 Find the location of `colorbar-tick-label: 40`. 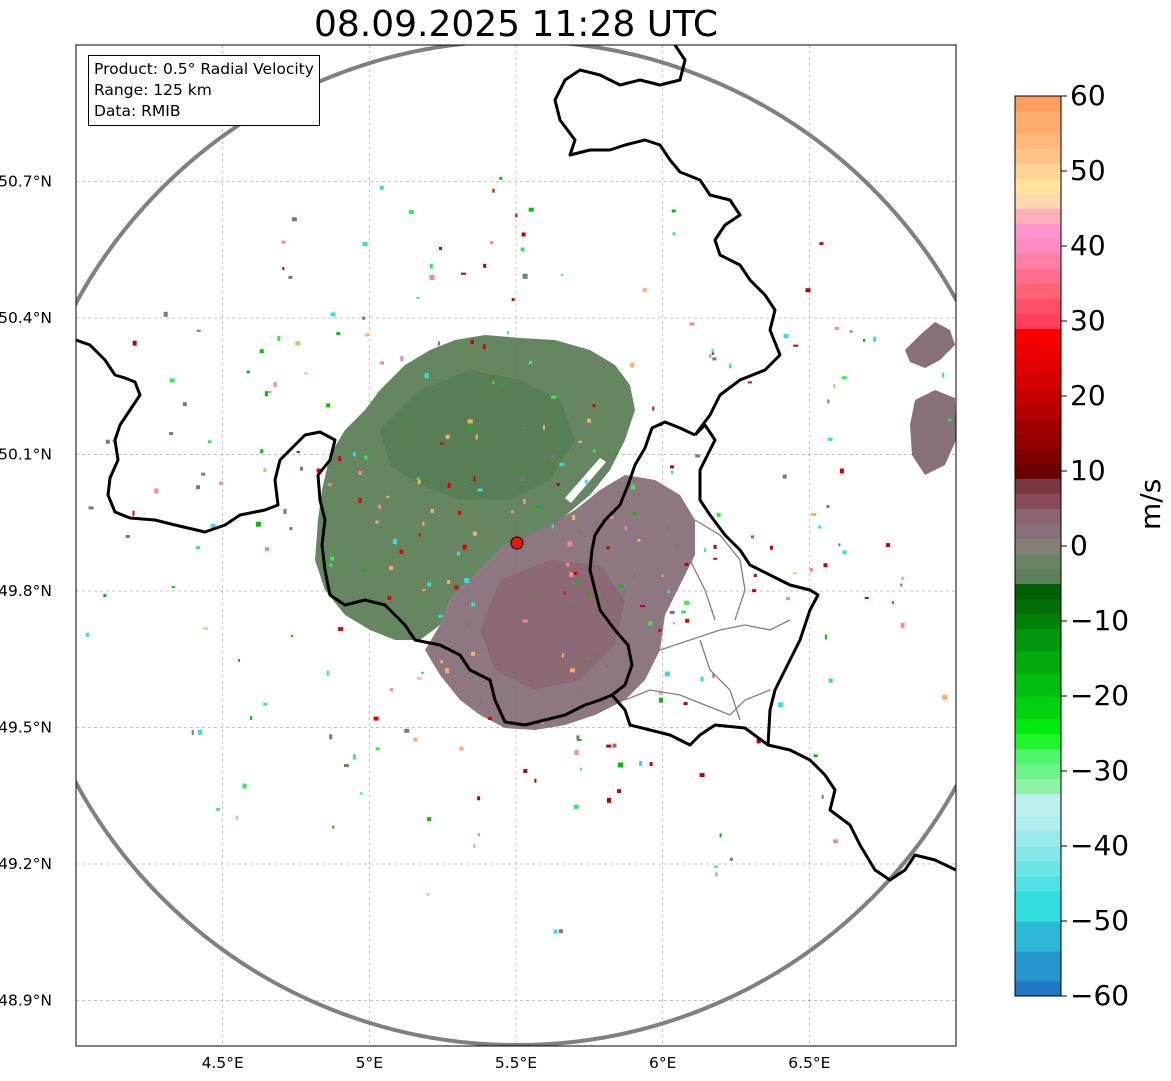

colorbar-tick-label: 40 is located at coordinates (1088, 245).